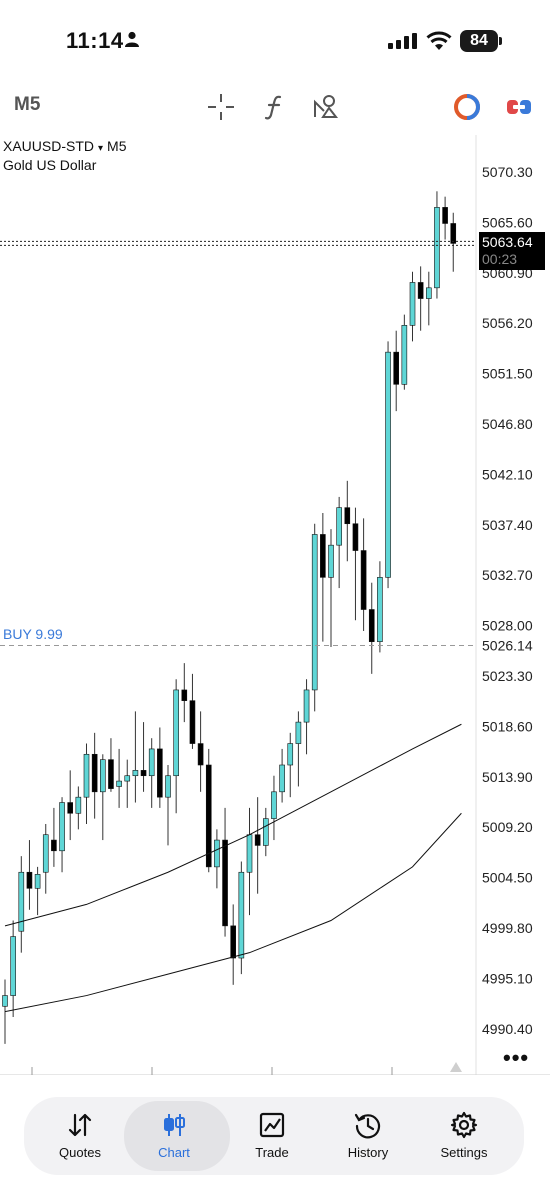 Image resolution: width=550 pixels, height=1200 pixels. Describe the element at coordinates (507, 726) in the screenshot. I see `price-tick-label: 5018.60` at that location.